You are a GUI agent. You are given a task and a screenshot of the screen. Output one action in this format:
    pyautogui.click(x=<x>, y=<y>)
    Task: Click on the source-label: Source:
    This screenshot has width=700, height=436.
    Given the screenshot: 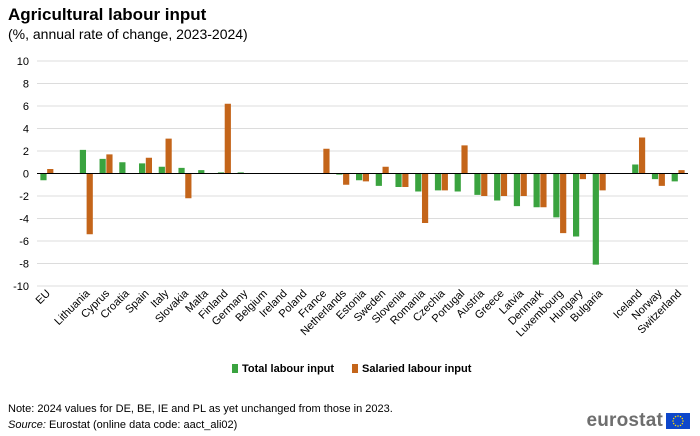 What is the action you would take?
    pyautogui.click(x=27, y=425)
    